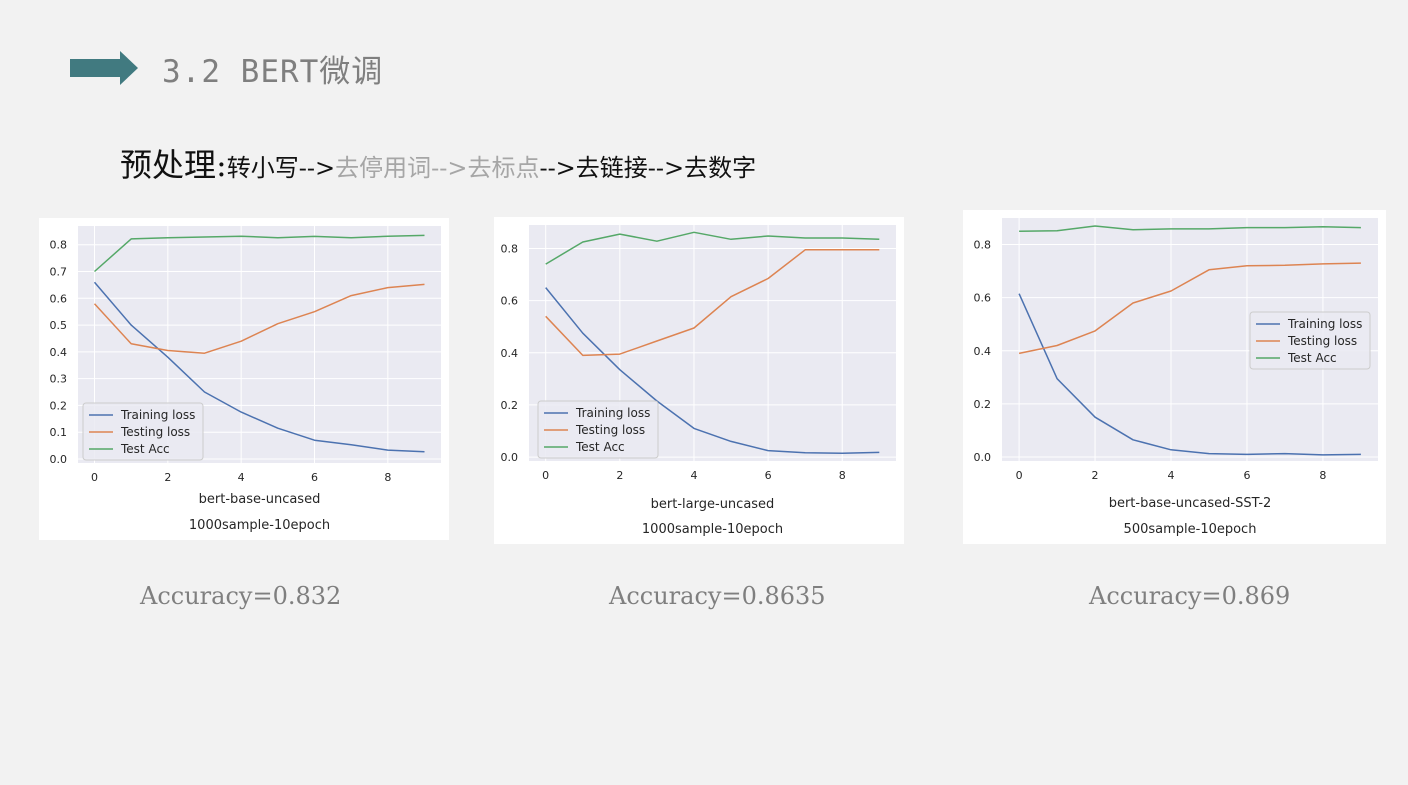 The image size is (1408, 785). I want to click on slide-title: 3.2 BERT微调, so click(273, 72).